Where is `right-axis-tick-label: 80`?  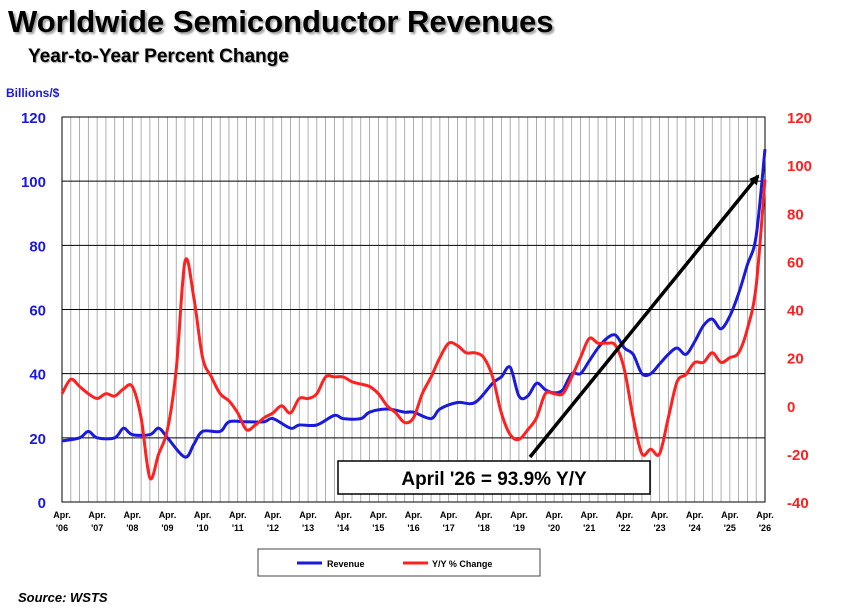
right-axis-tick-label: 80 is located at coordinates (795, 214).